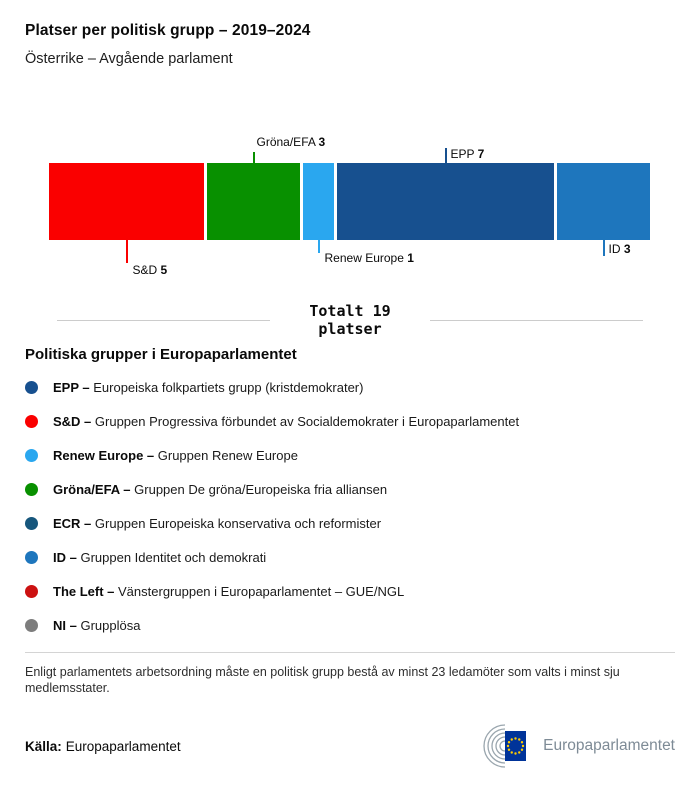 The height and width of the screenshot is (786, 700). I want to click on legend-label: ID – Gruppen Identitet och demokrati, so click(160, 557).